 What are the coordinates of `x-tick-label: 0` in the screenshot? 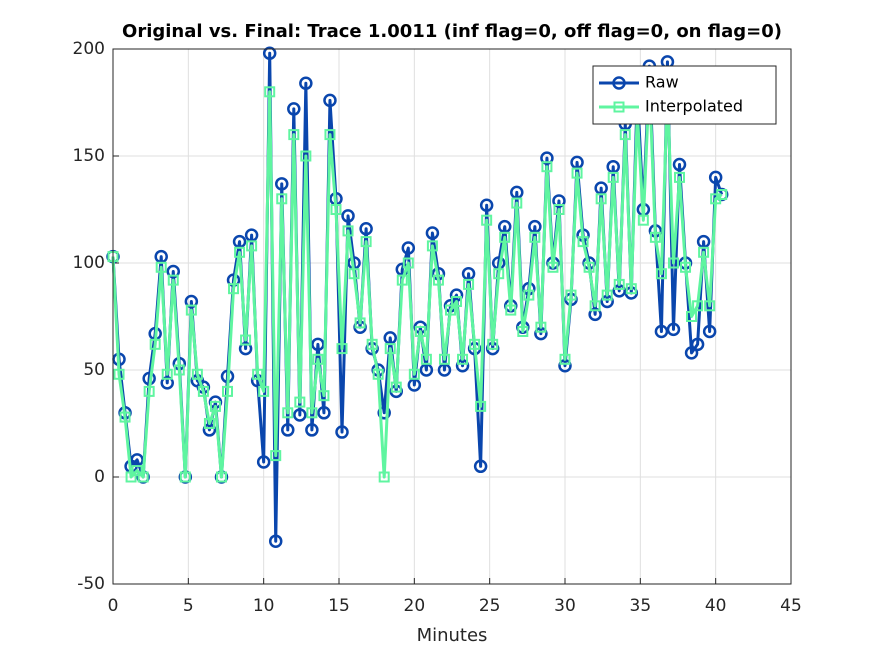 It's located at (113, 606).